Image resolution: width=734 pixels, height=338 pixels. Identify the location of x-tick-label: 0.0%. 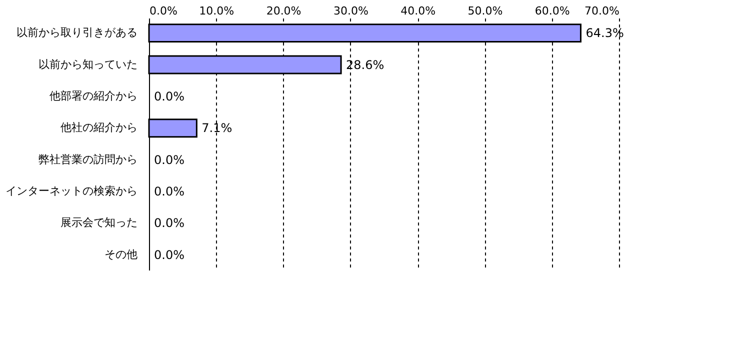
(164, 11).